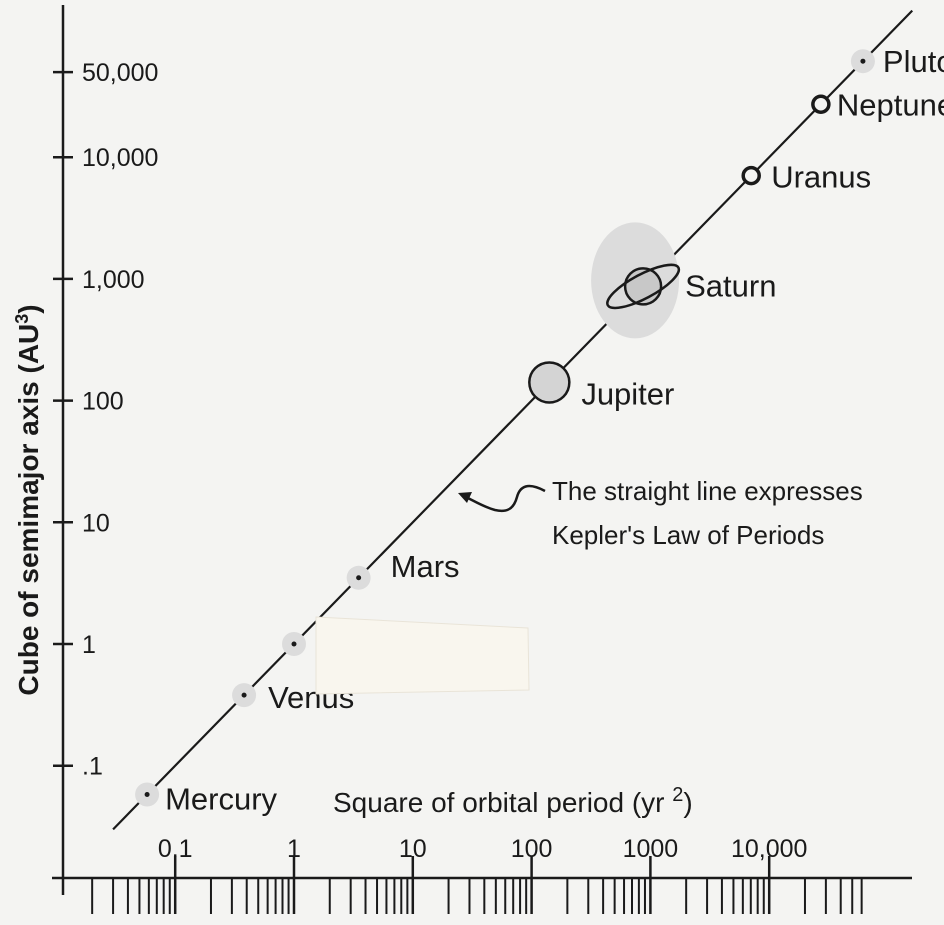  I want to click on annotation-line-2: Kepler's Law of Periods, so click(688, 535).